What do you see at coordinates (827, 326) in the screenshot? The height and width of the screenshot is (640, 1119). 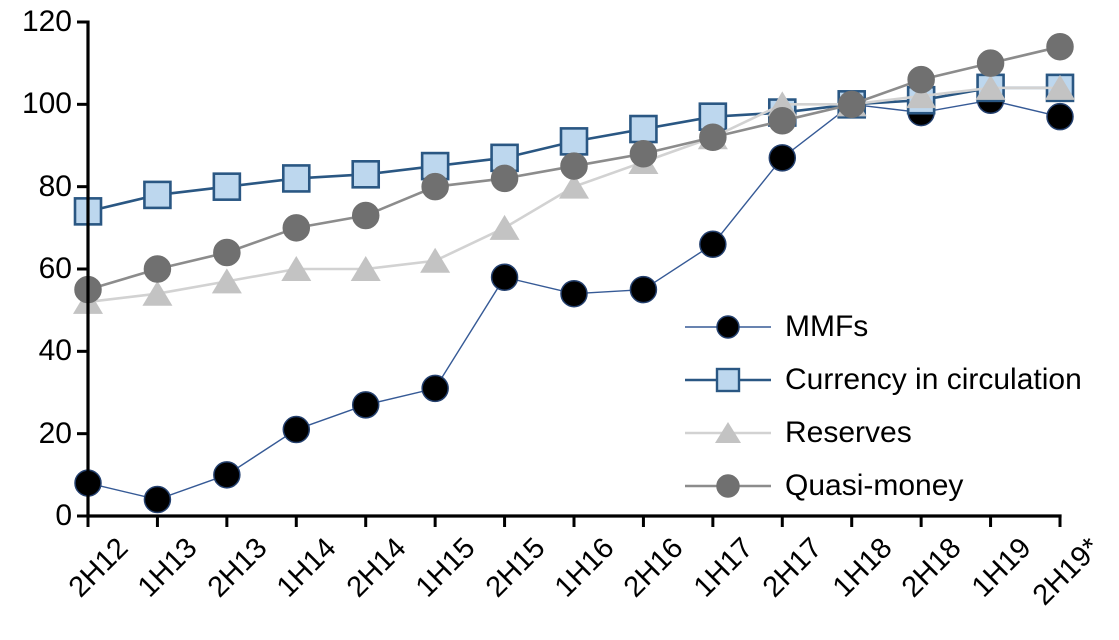 I see `legend-label: MMFs` at bounding box center [827, 326].